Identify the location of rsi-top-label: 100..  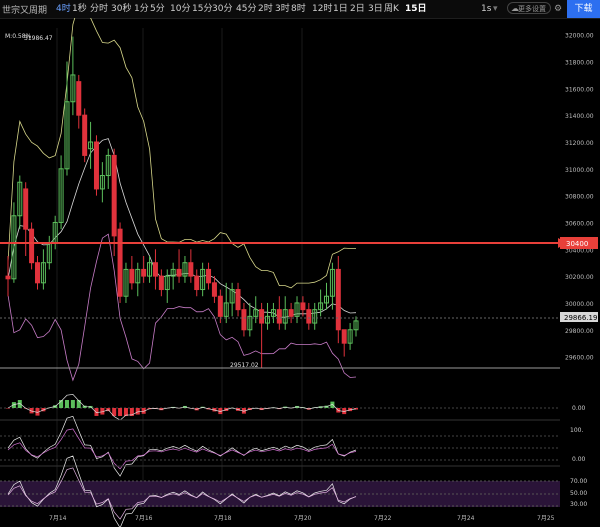
(576, 430).